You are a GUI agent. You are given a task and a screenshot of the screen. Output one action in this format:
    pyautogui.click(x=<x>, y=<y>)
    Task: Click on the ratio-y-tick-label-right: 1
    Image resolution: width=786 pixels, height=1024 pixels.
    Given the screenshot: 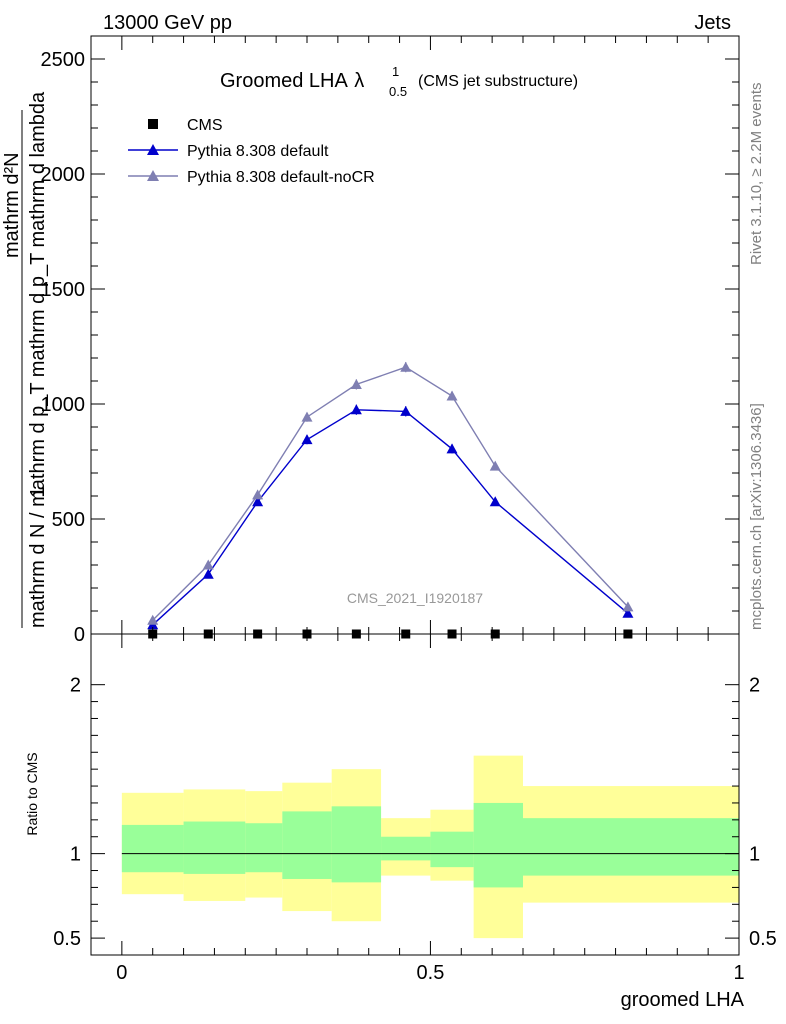 What is the action you would take?
    pyautogui.click(x=754, y=855)
    